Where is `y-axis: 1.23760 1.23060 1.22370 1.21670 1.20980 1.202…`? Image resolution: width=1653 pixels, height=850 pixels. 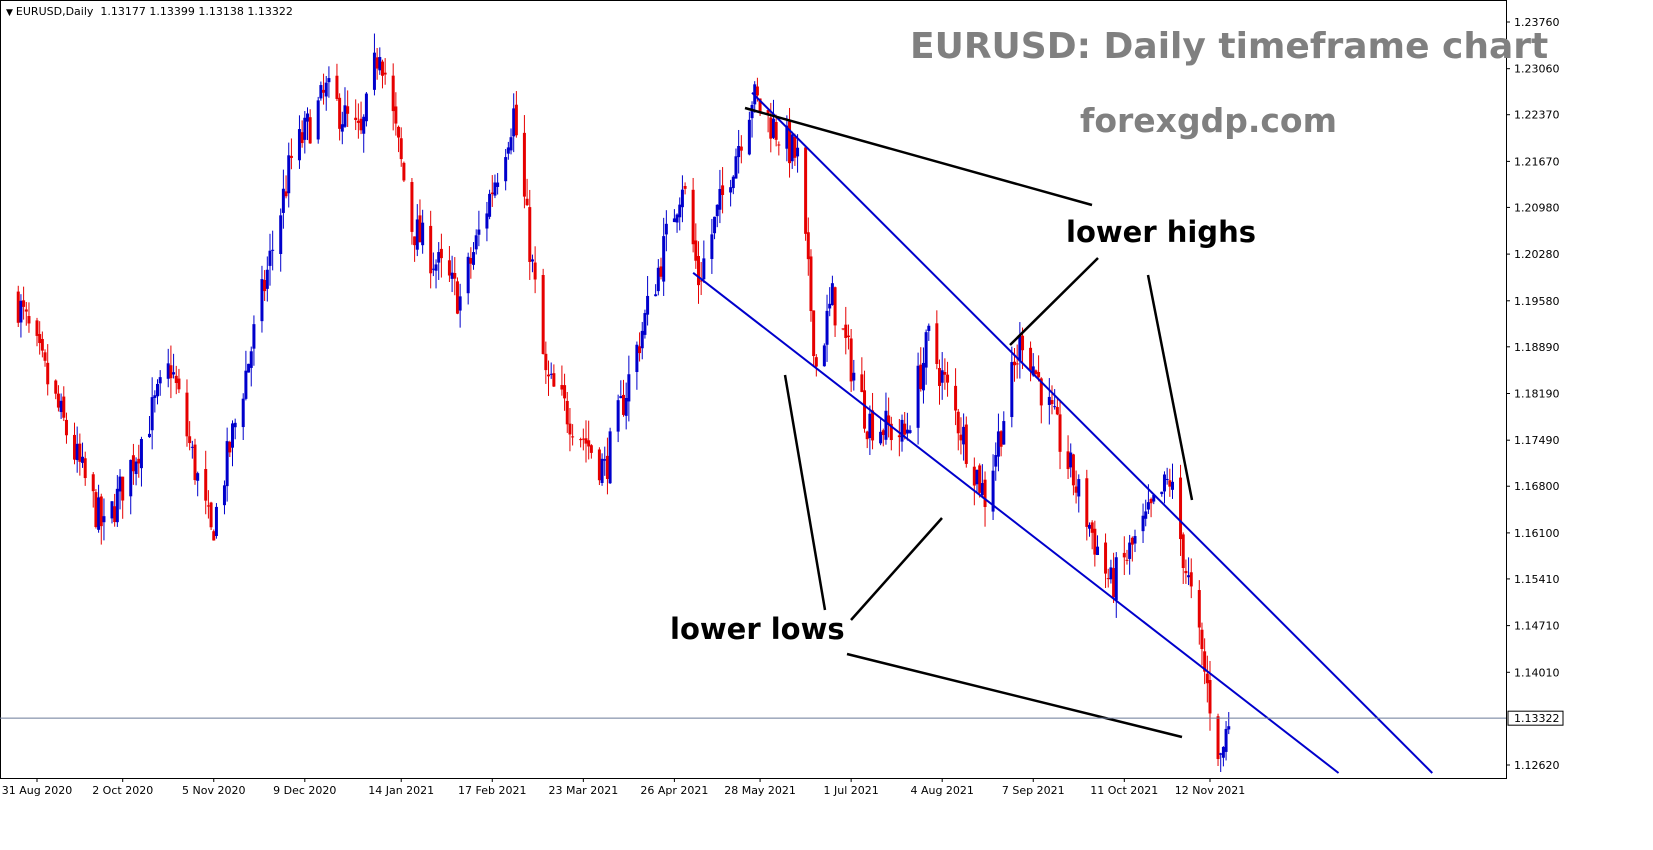
y-axis: 1.23760 1.23060 1.22370 1.21670 1.20980 1.202… is located at coordinates (1533, 394).